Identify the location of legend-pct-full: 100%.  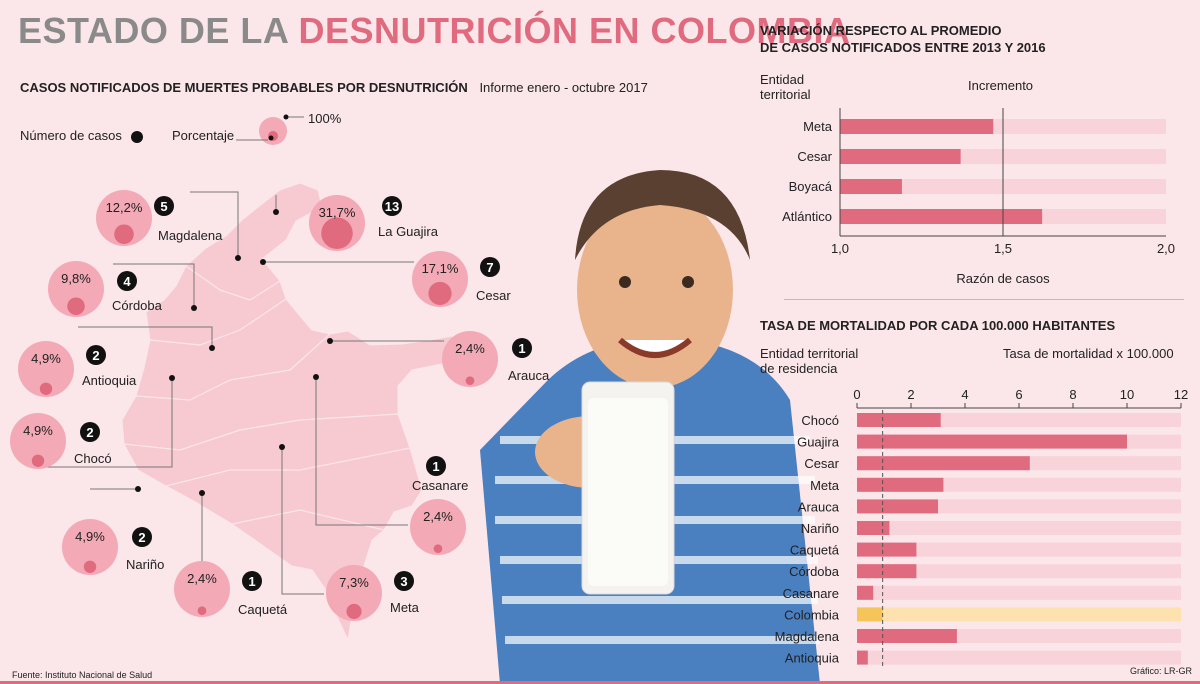
(325, 118).